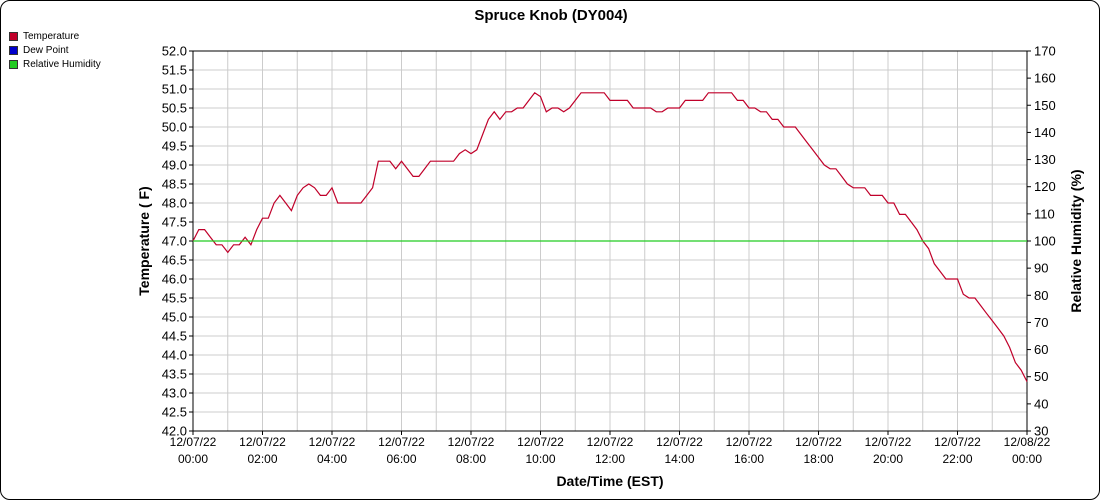 The height and width of the screenshot is (500, 1100). What do you see at coordinates (401, 450) in the screenshot?
I see `x-tick-label: 12/07/22 06:00` at bounding box center [401, 450].